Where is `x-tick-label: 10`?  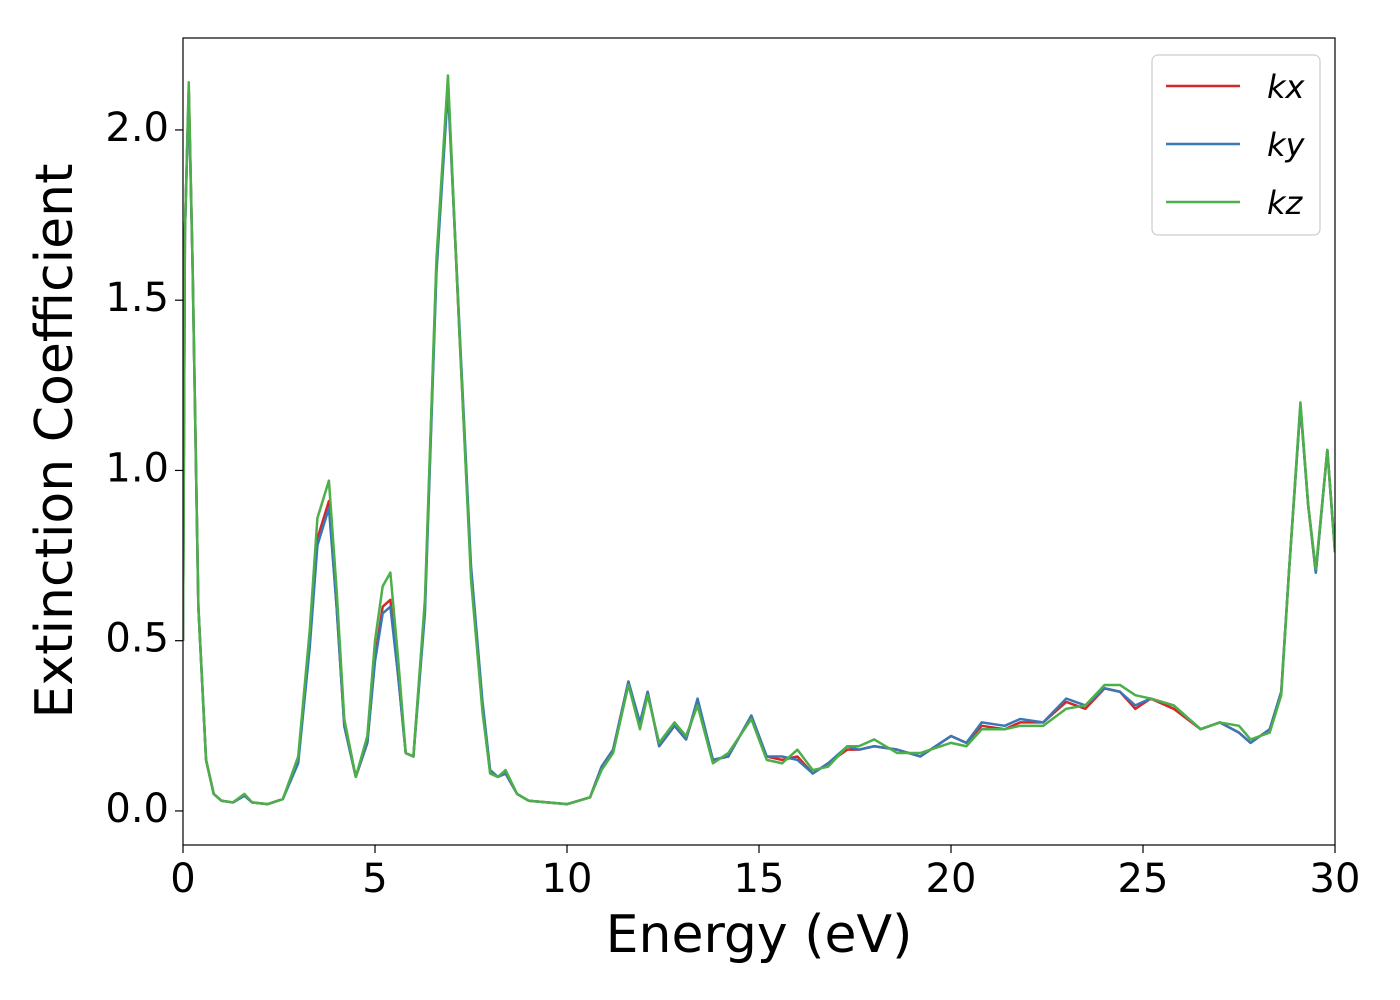
x-tick-label: 10 is located at coordinates (567, 879).